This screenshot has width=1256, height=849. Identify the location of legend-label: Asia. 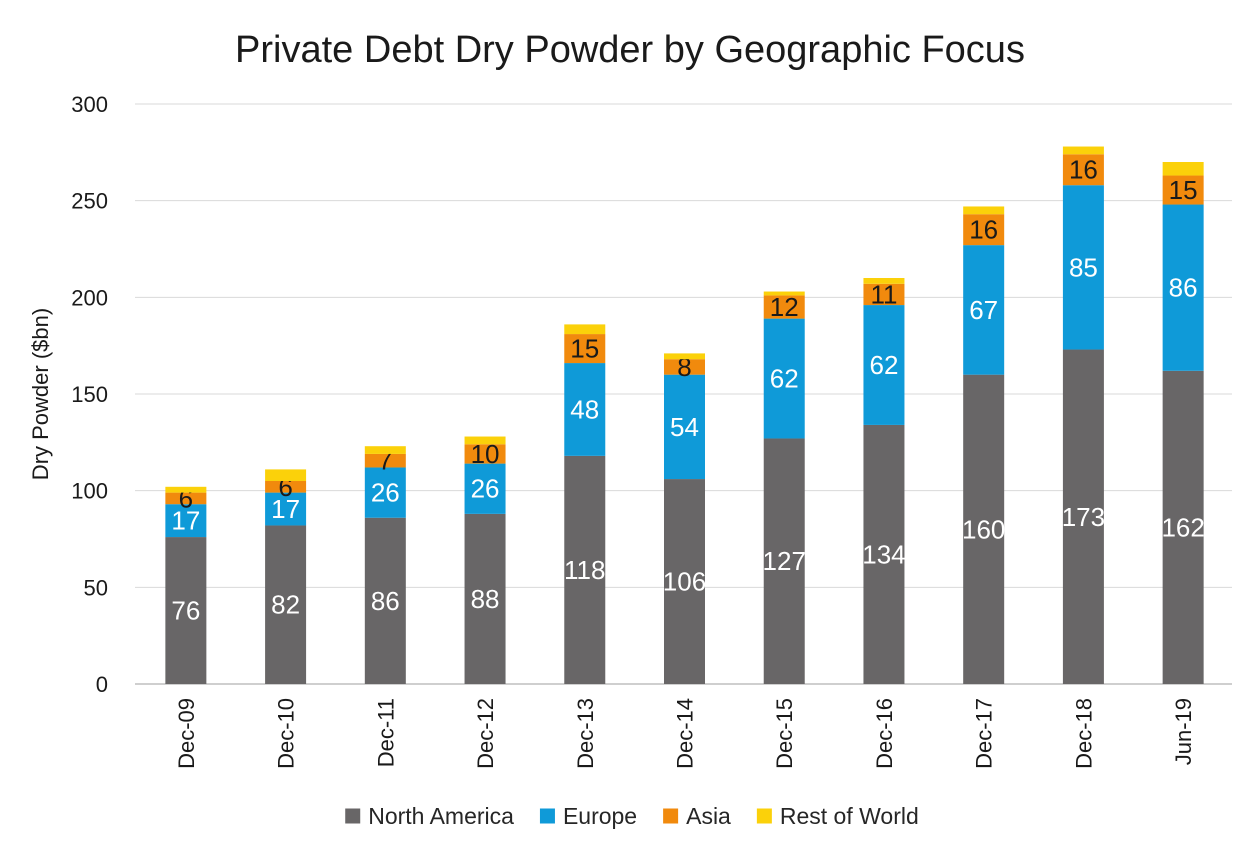
(708, 816).